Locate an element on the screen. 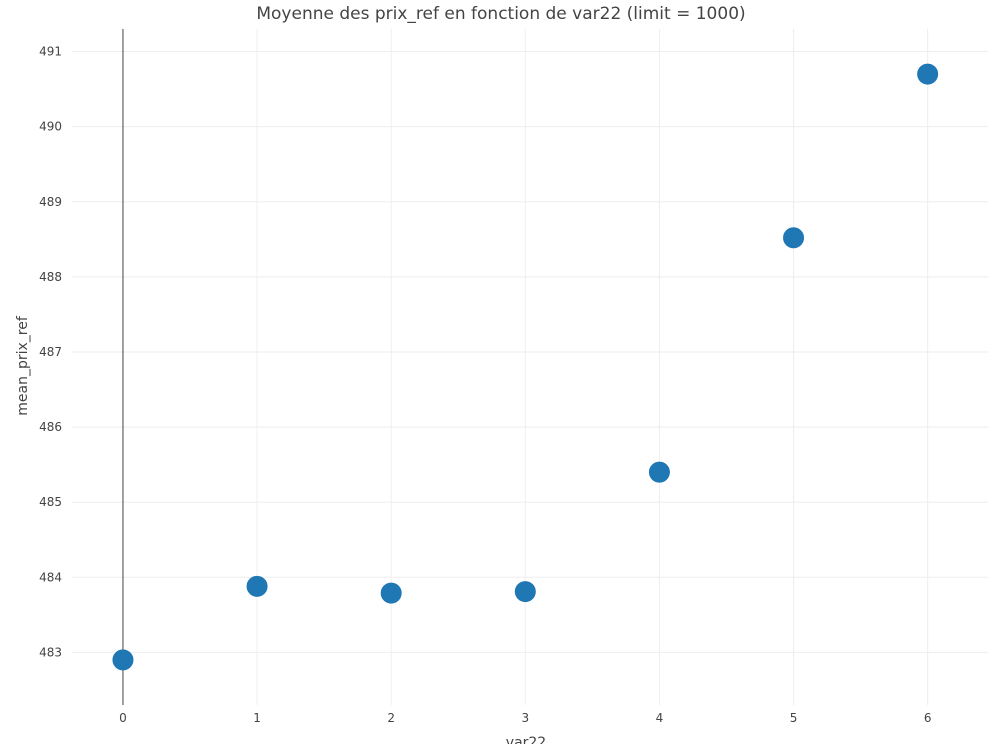 This screenshot has width=992, height=744. y-tick-label: 483 is located at coordinates (50, 652).